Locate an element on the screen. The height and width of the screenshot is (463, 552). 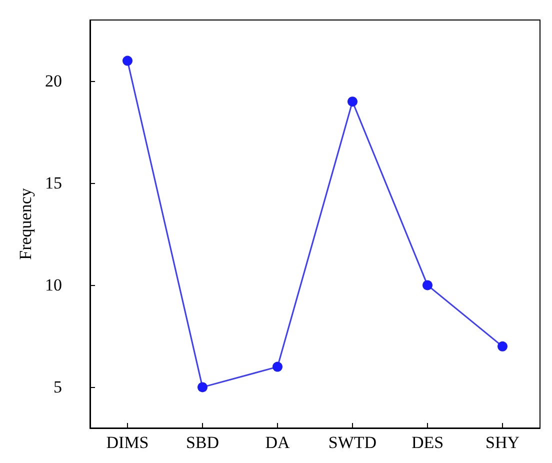
x-tick-label: DA is located at coordinates (277, 442).